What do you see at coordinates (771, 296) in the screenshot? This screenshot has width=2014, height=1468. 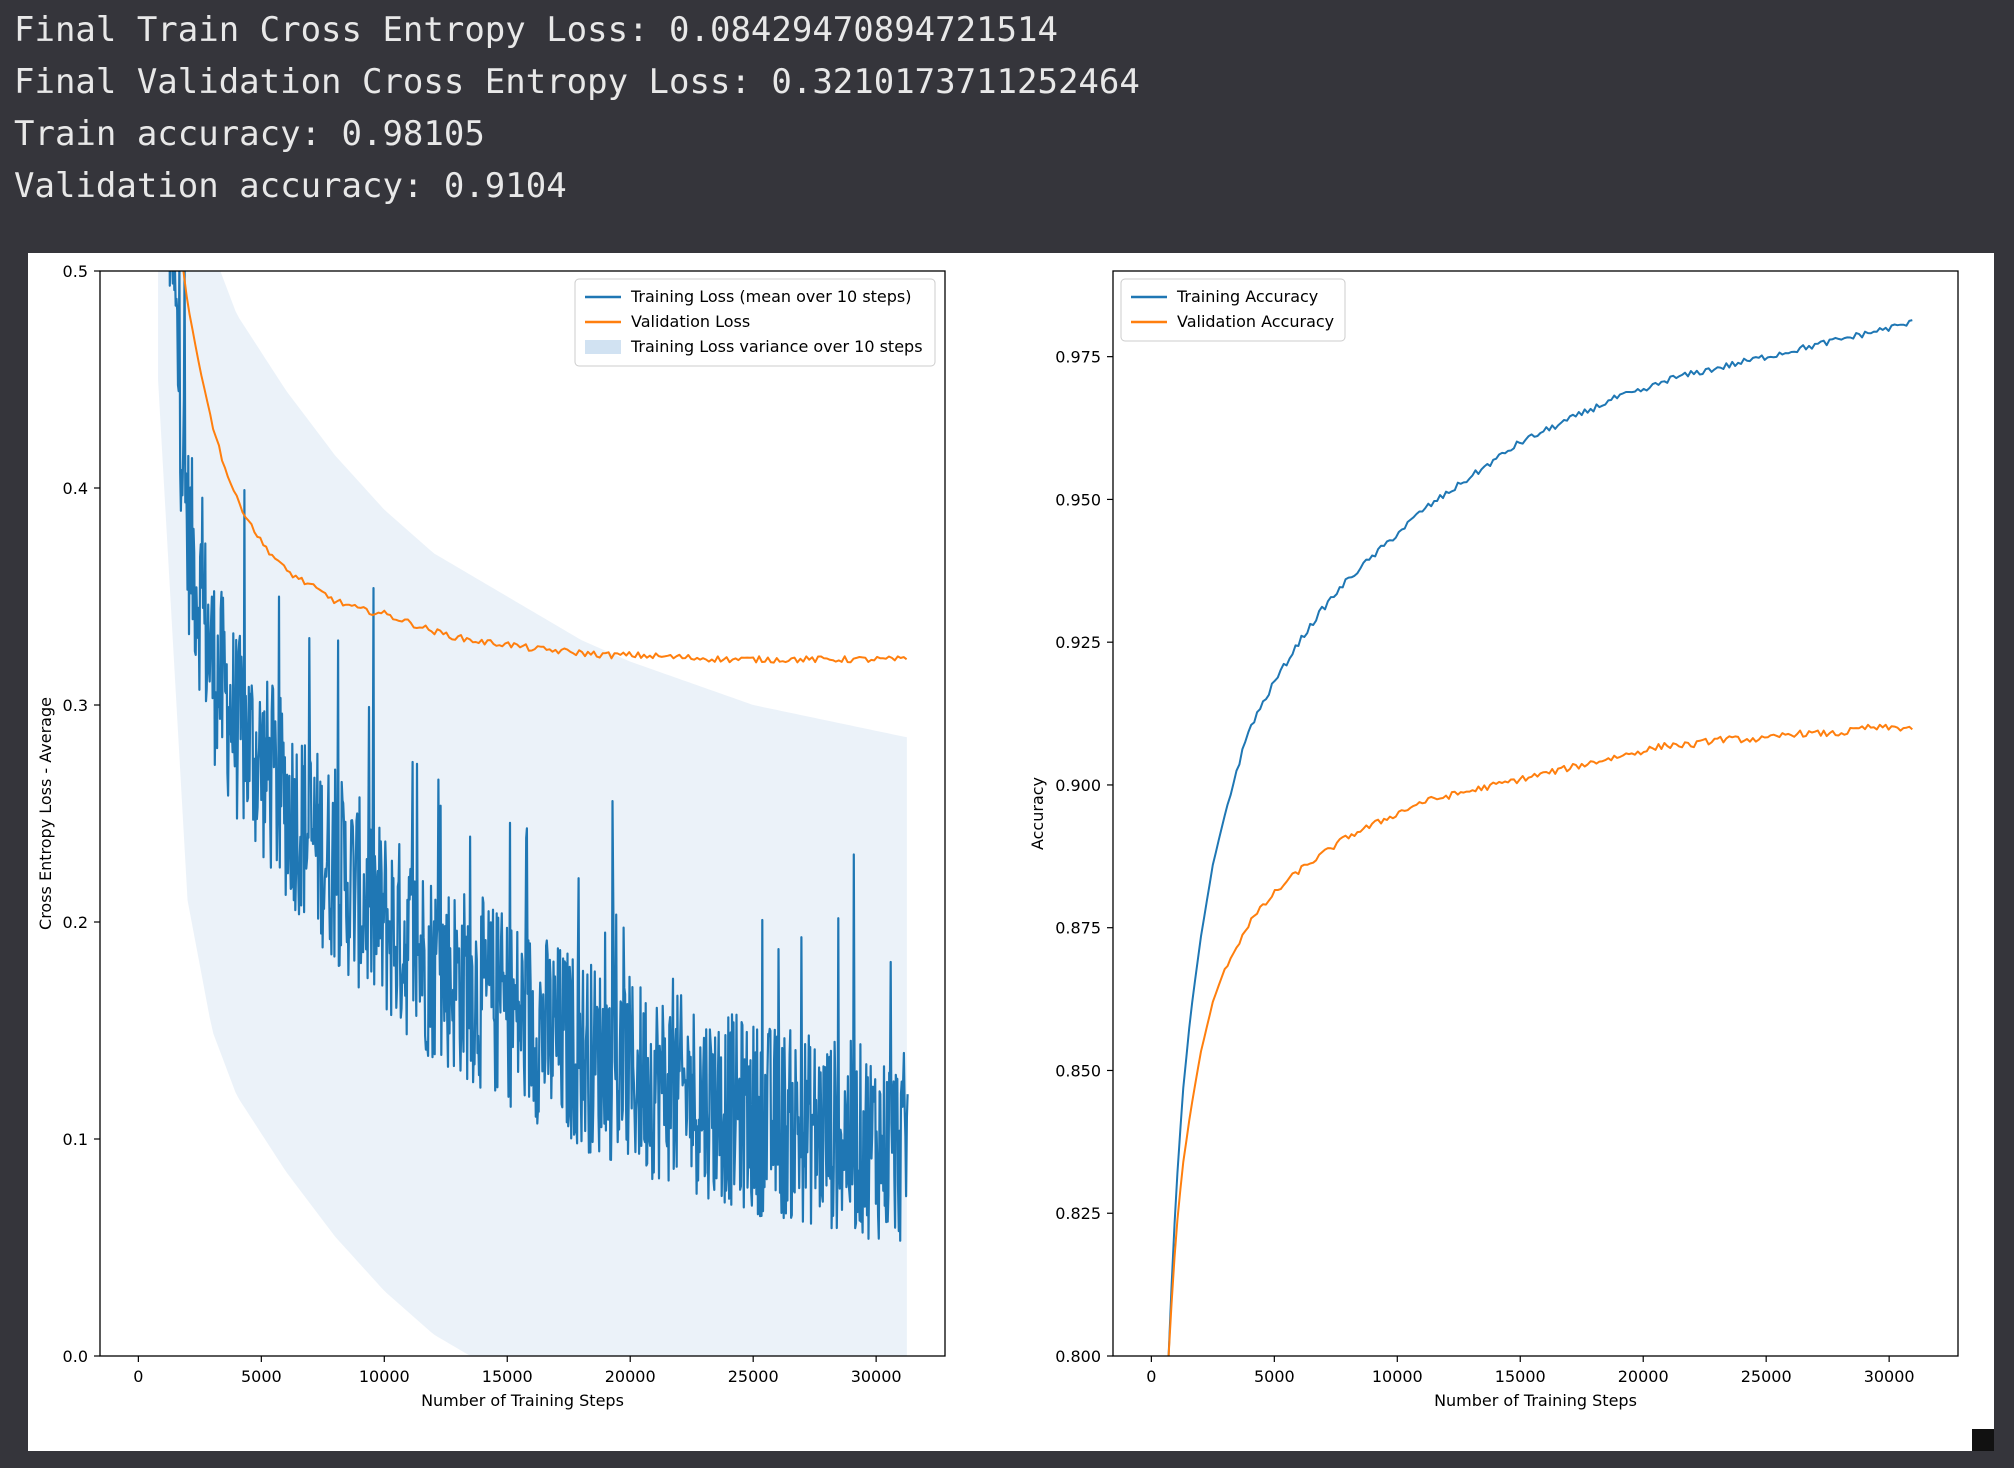 I see `legend-label: Training Loss (mean over 10 steps)` at bounding box center [771, 296].